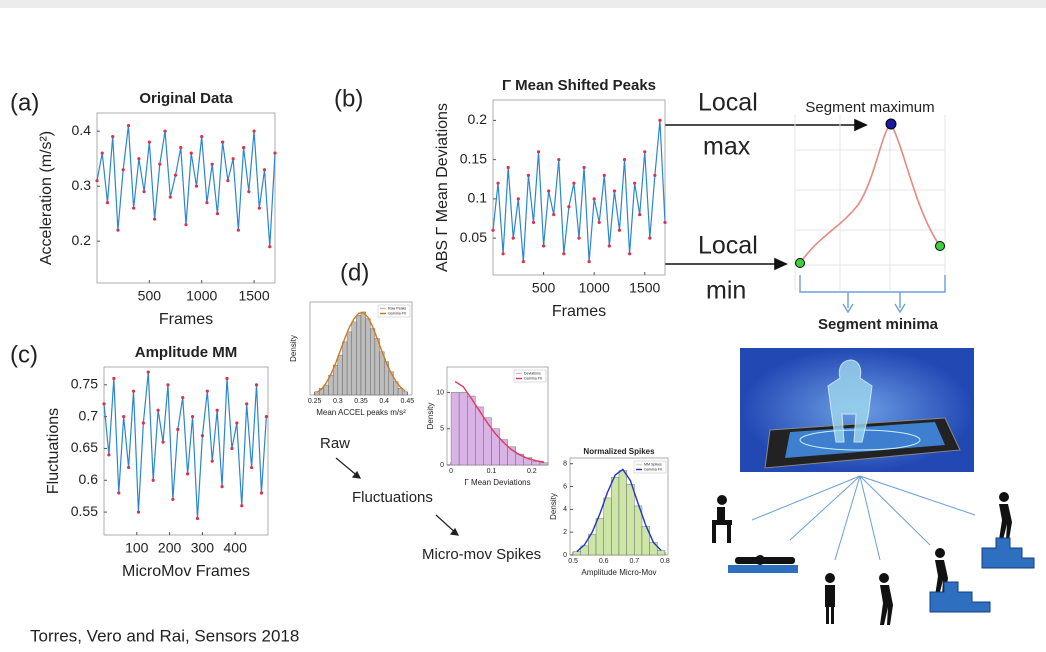  Describe the element at coordinates (53, 451) in the screenshot. I see `y-axis-label: Fluctuations` at that location.